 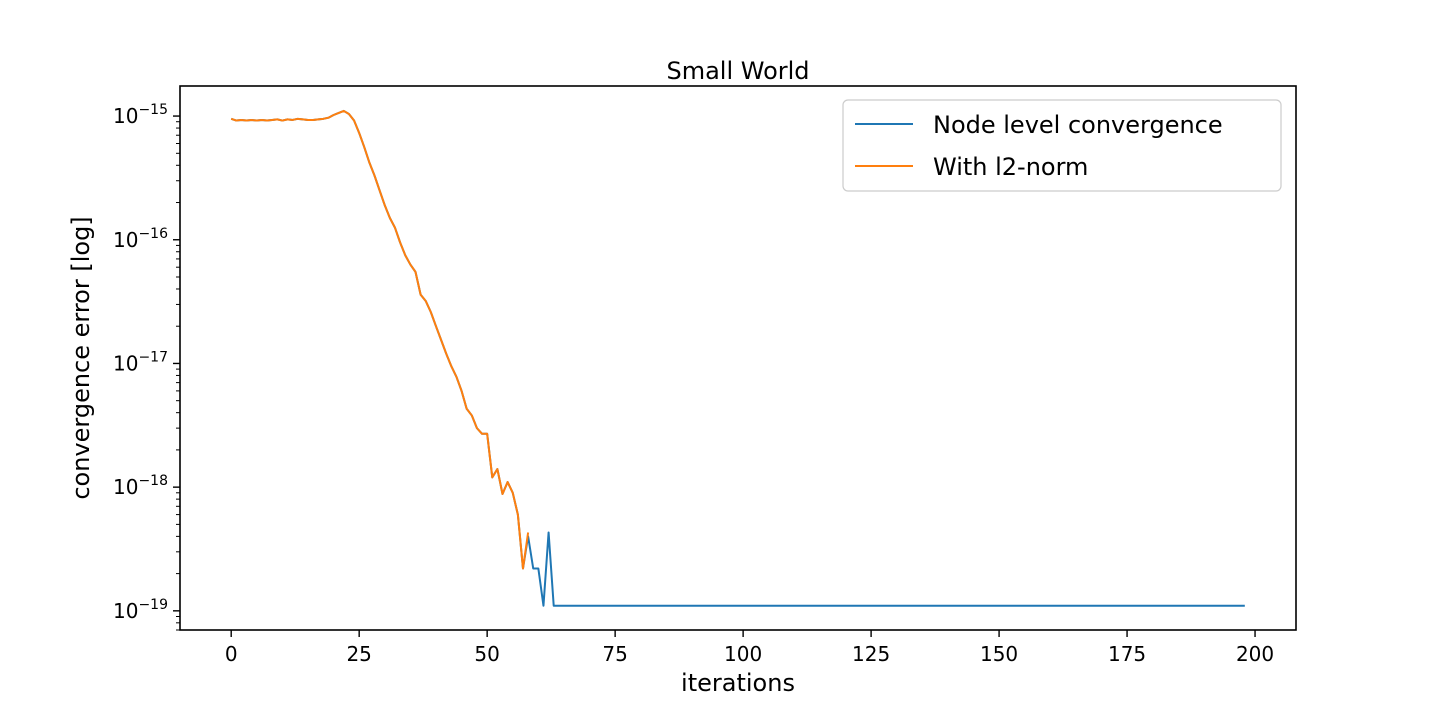 What do you see at coordinates (358, 654) in the screenshot?
I see `x-tick-label: 25` at bounding box center [358, 654].